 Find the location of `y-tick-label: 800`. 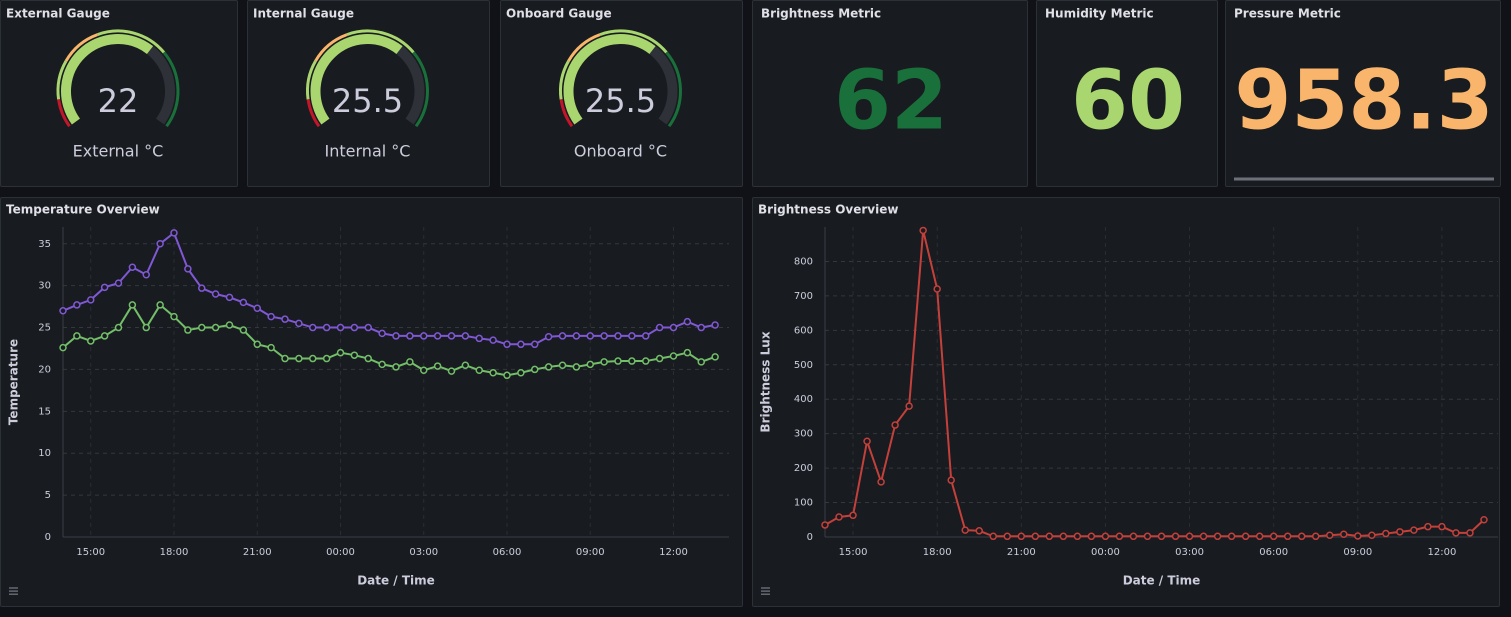

y-tick-label: 800 is located at coordinates (803, 261).